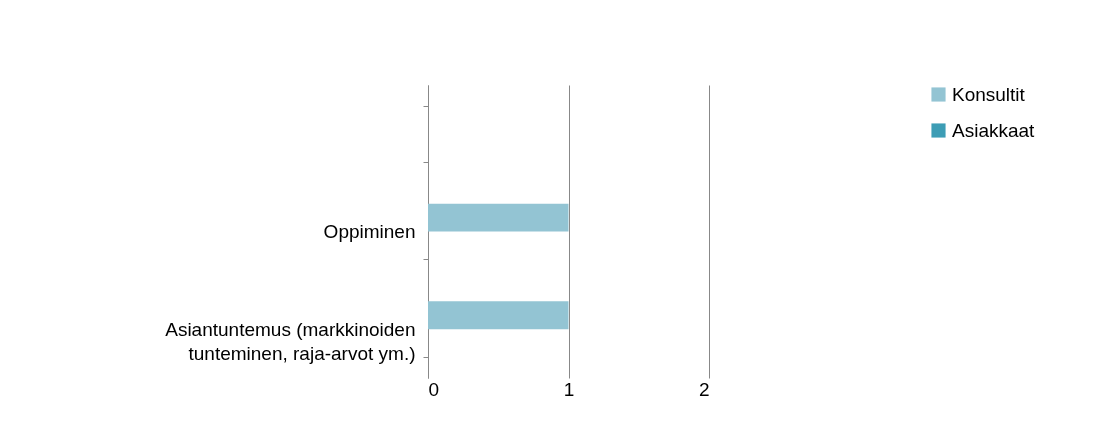 The width and height of the screenshot is (1096, 423). Describe the element at coordinates (290, 341) in the screenshot. I see `y-tick-label: Asiantuntemus (markkinoiden tunteminen, raja-arvot ym.)` at that location.